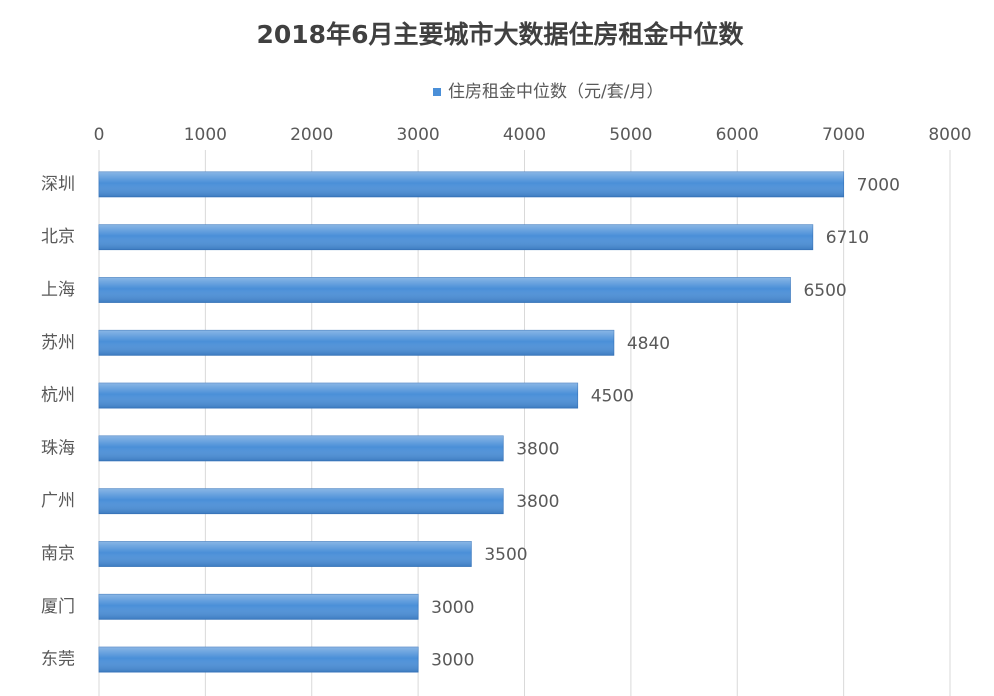 The width and height of the screenshot is (994, 696). I want to click on x-tick-label: 6000, so click(737, 135).